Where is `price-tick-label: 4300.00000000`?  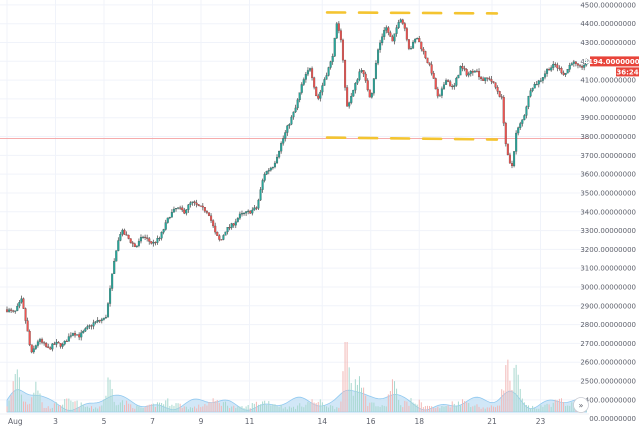 price-tick-label: 4300.00000000 is located at coordinates (608, 43).